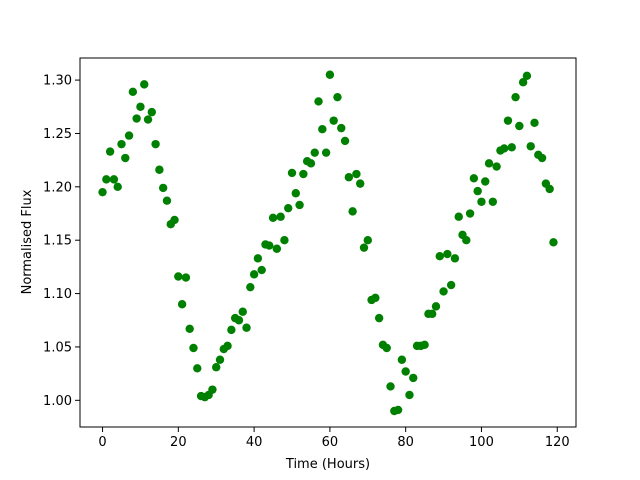  What do you see at coordinates (57, 401) in the screenshot?
I see `y-tick-label: 1.00` at bounding box center [57, 401].